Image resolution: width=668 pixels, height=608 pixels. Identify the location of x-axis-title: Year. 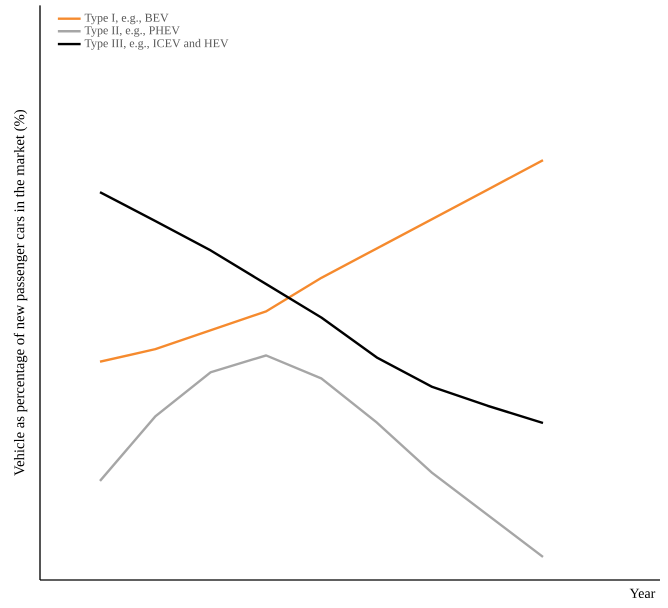
(643, 593).